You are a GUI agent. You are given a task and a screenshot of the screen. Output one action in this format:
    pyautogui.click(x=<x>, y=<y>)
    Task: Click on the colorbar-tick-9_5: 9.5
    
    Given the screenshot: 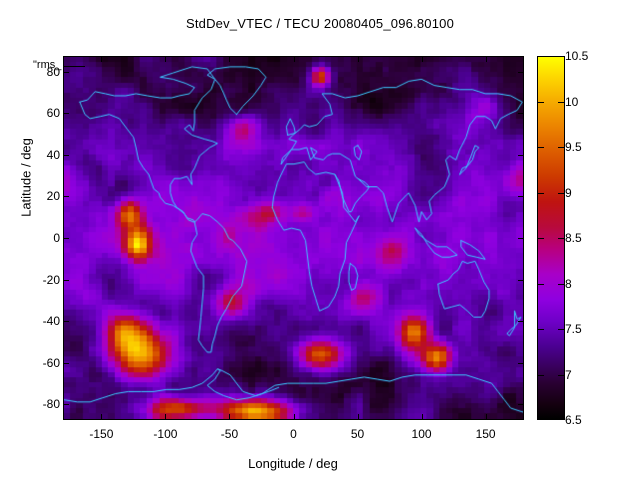 What is the action you would take?
    pyautogui.click(x=573, y=147)
    